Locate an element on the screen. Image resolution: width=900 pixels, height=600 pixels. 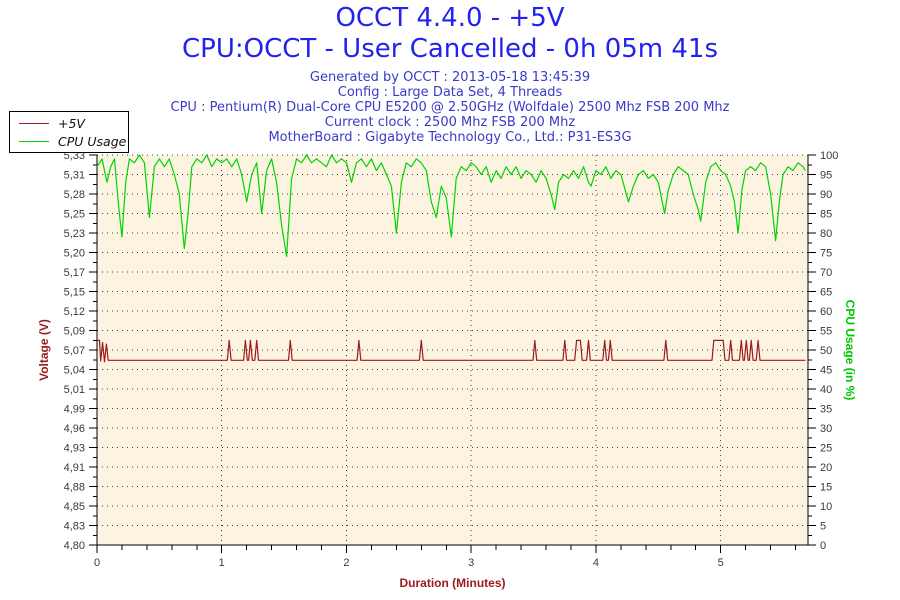
right-tick-label: 25 is located at coordinates (826, 449).